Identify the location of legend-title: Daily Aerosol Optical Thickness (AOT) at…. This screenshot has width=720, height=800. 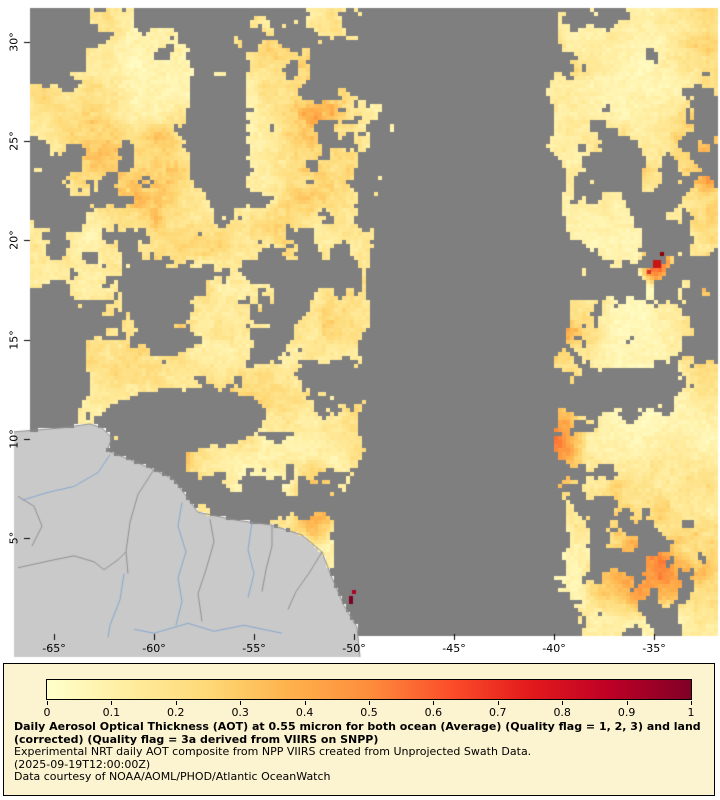
(357, 733).